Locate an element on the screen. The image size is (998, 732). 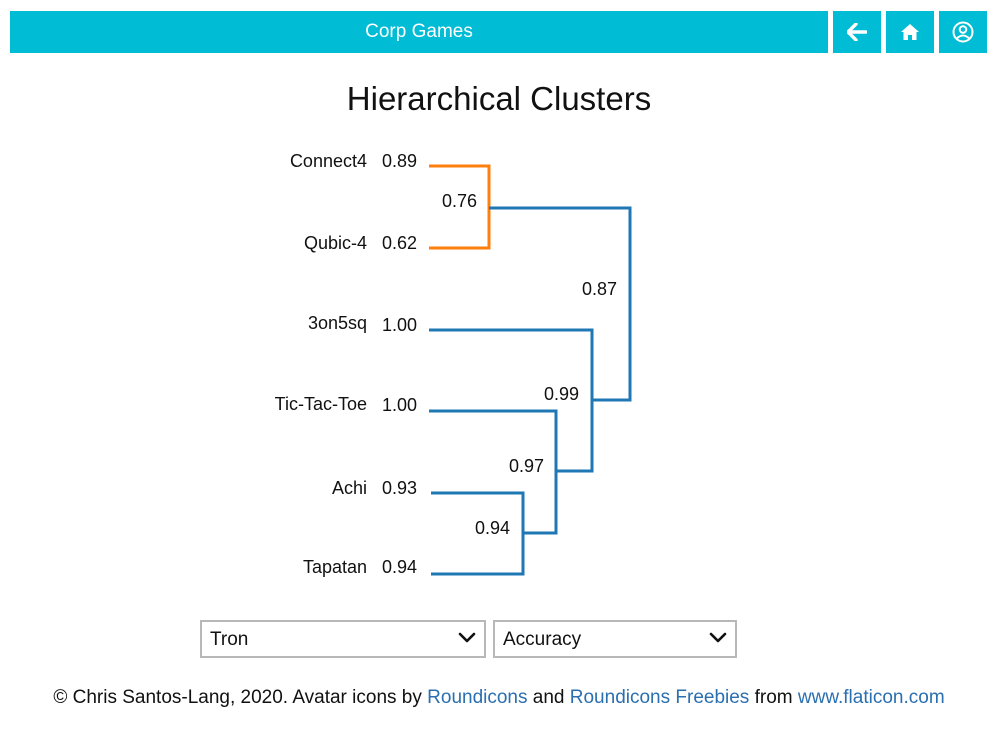
merge-value: 0.97 is located at coordinates (526, 466).